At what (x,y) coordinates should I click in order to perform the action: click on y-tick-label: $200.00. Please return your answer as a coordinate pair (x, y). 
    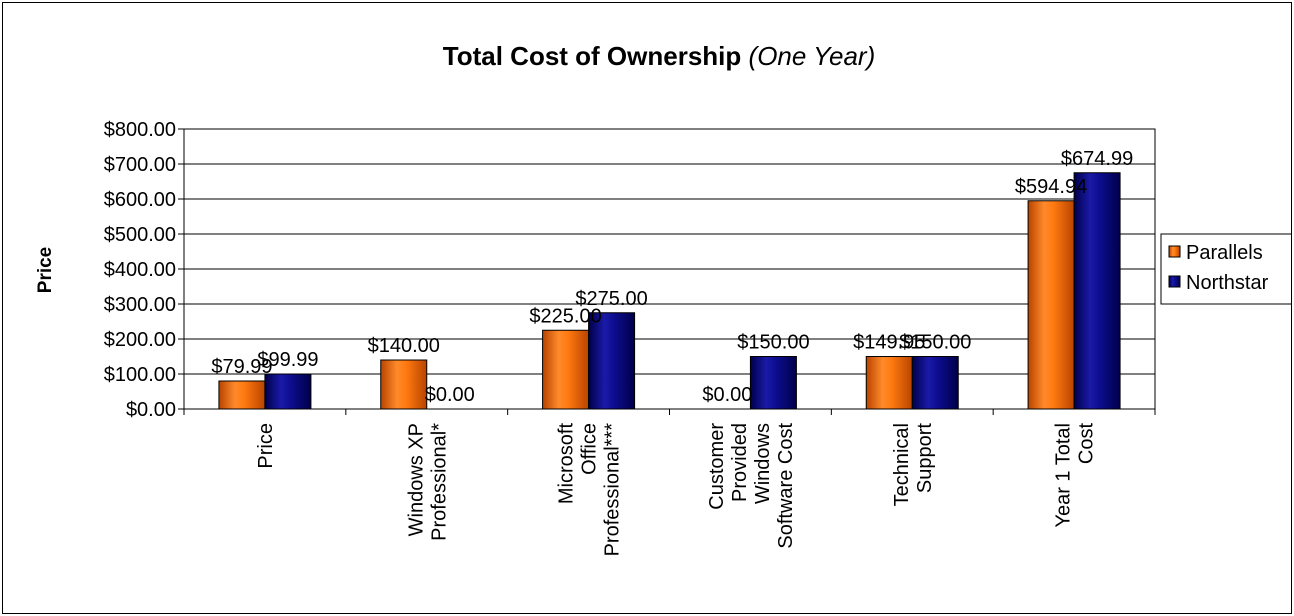
    Looking at the image, I should click on (140, 340).